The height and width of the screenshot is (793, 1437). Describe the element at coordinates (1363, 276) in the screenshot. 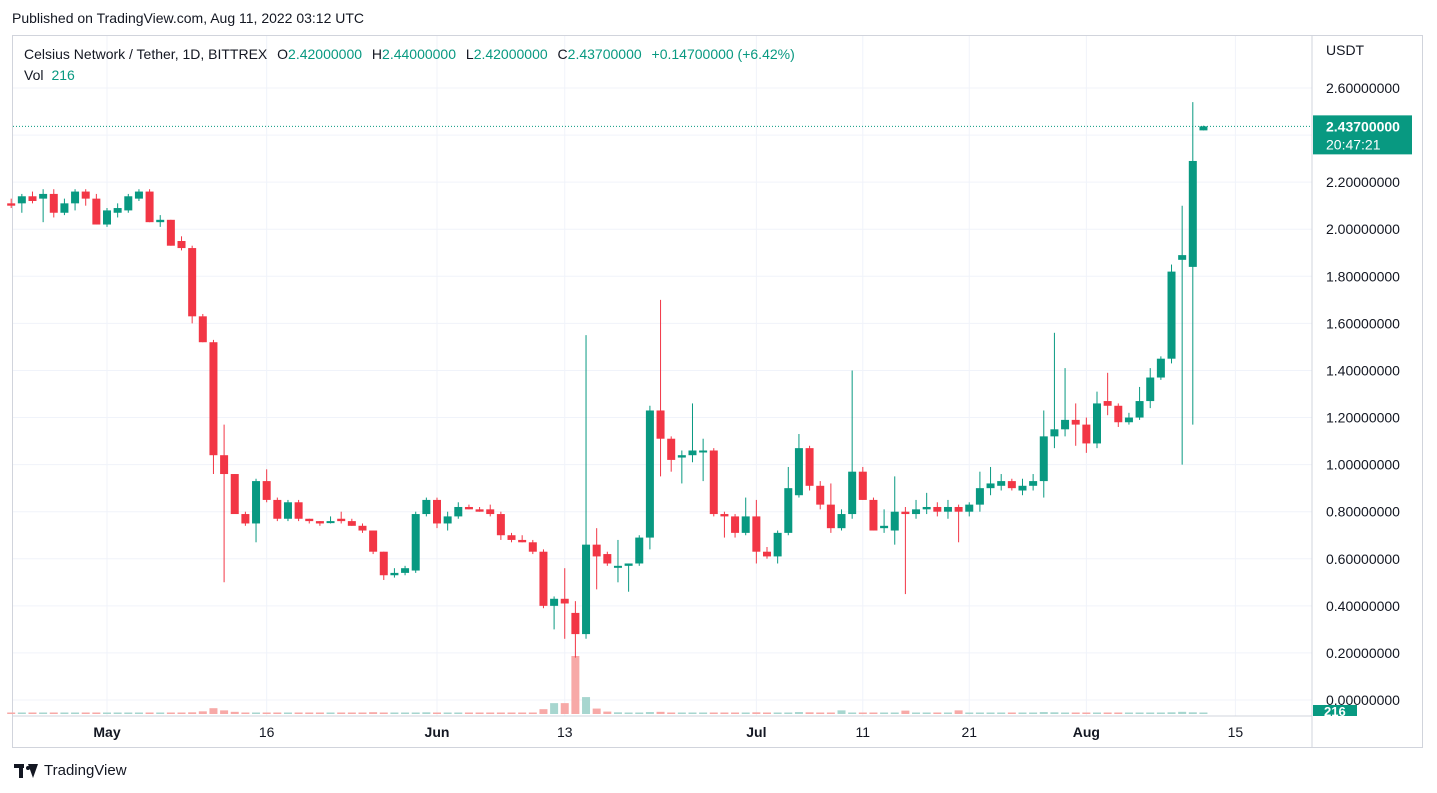

I see `y-tick-label: 1.80000000` at that location.